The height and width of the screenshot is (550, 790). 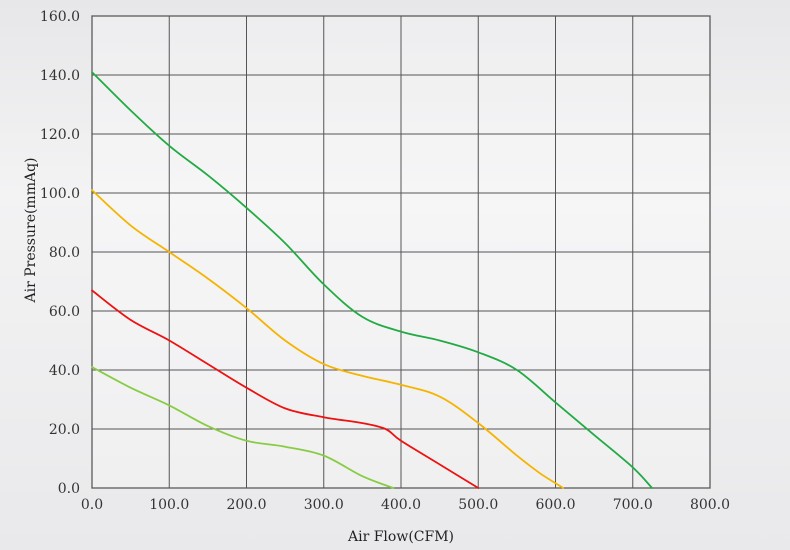 What do you see at coordinates (246, 505) in the screenshot?
I see `x-tick-label-2: 200.0` at bounding box center [246, 505].